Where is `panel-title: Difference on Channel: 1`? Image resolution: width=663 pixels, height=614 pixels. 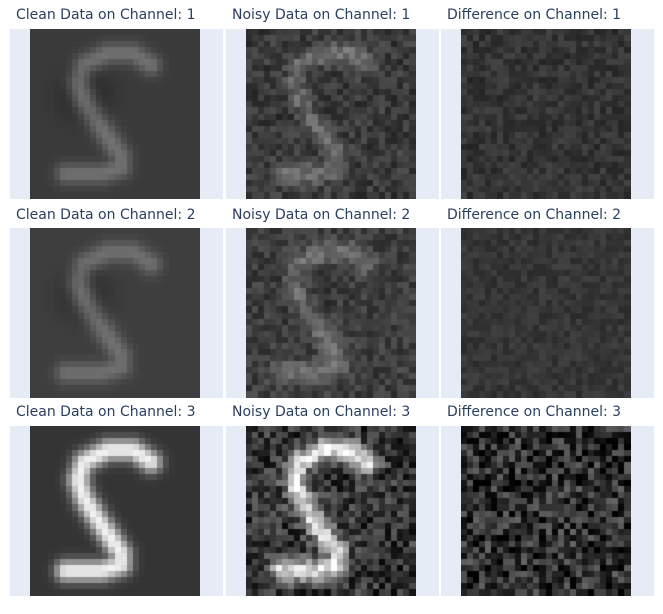 panel-title: Difference on Channel: 1 is located at coordinates (534, 15).